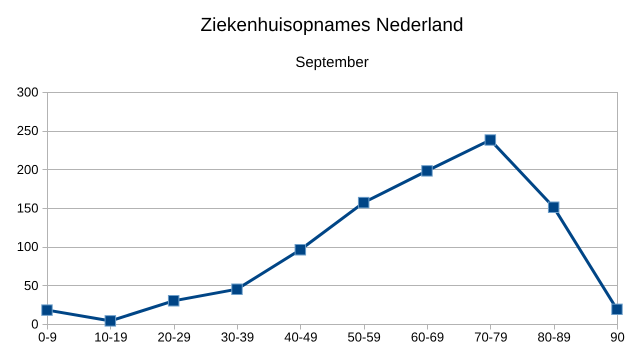  I want to click on x-tick-label: 40-49, so click(301, 337).